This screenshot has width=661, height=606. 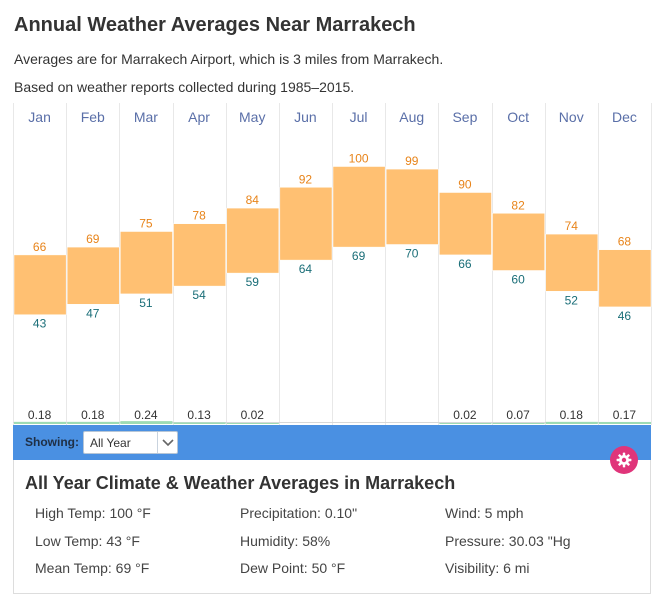 What do you see at coordinates (412, 254) in the screenshot?
I see `low-temp-label: 70` at bounding box center [412, 254].